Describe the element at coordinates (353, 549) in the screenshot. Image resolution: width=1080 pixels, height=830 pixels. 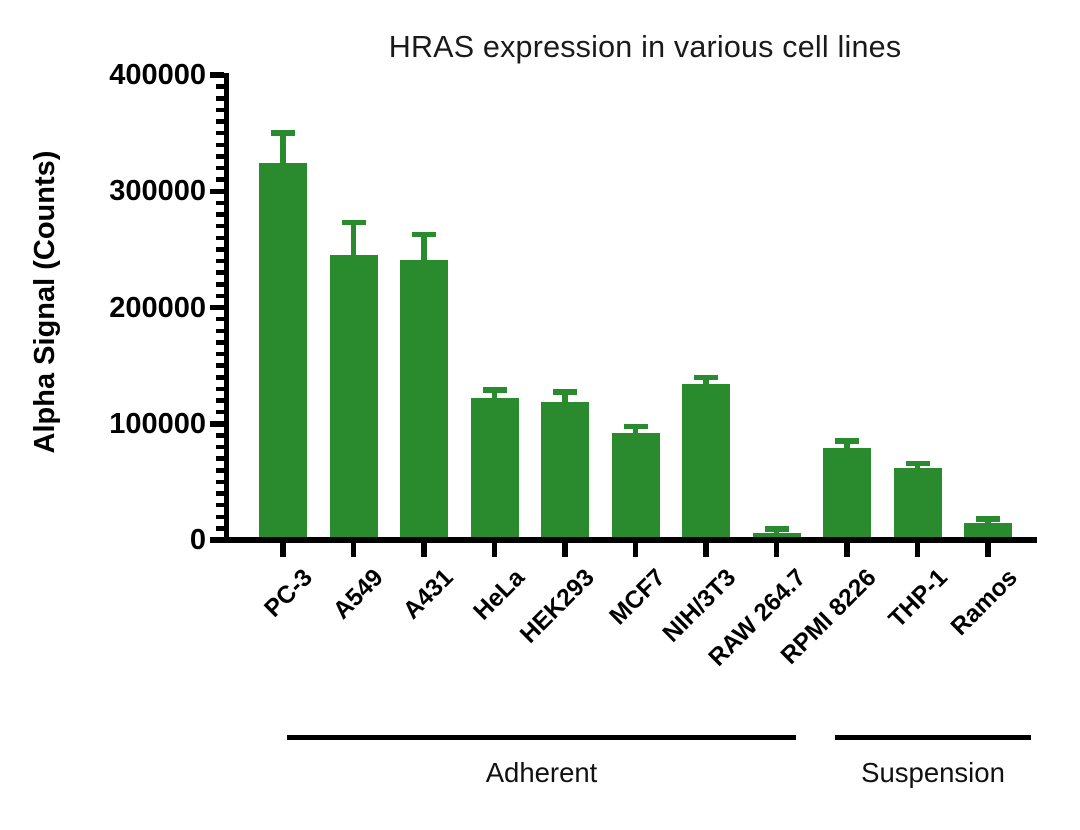
I see `x-tick-A549` at that location.